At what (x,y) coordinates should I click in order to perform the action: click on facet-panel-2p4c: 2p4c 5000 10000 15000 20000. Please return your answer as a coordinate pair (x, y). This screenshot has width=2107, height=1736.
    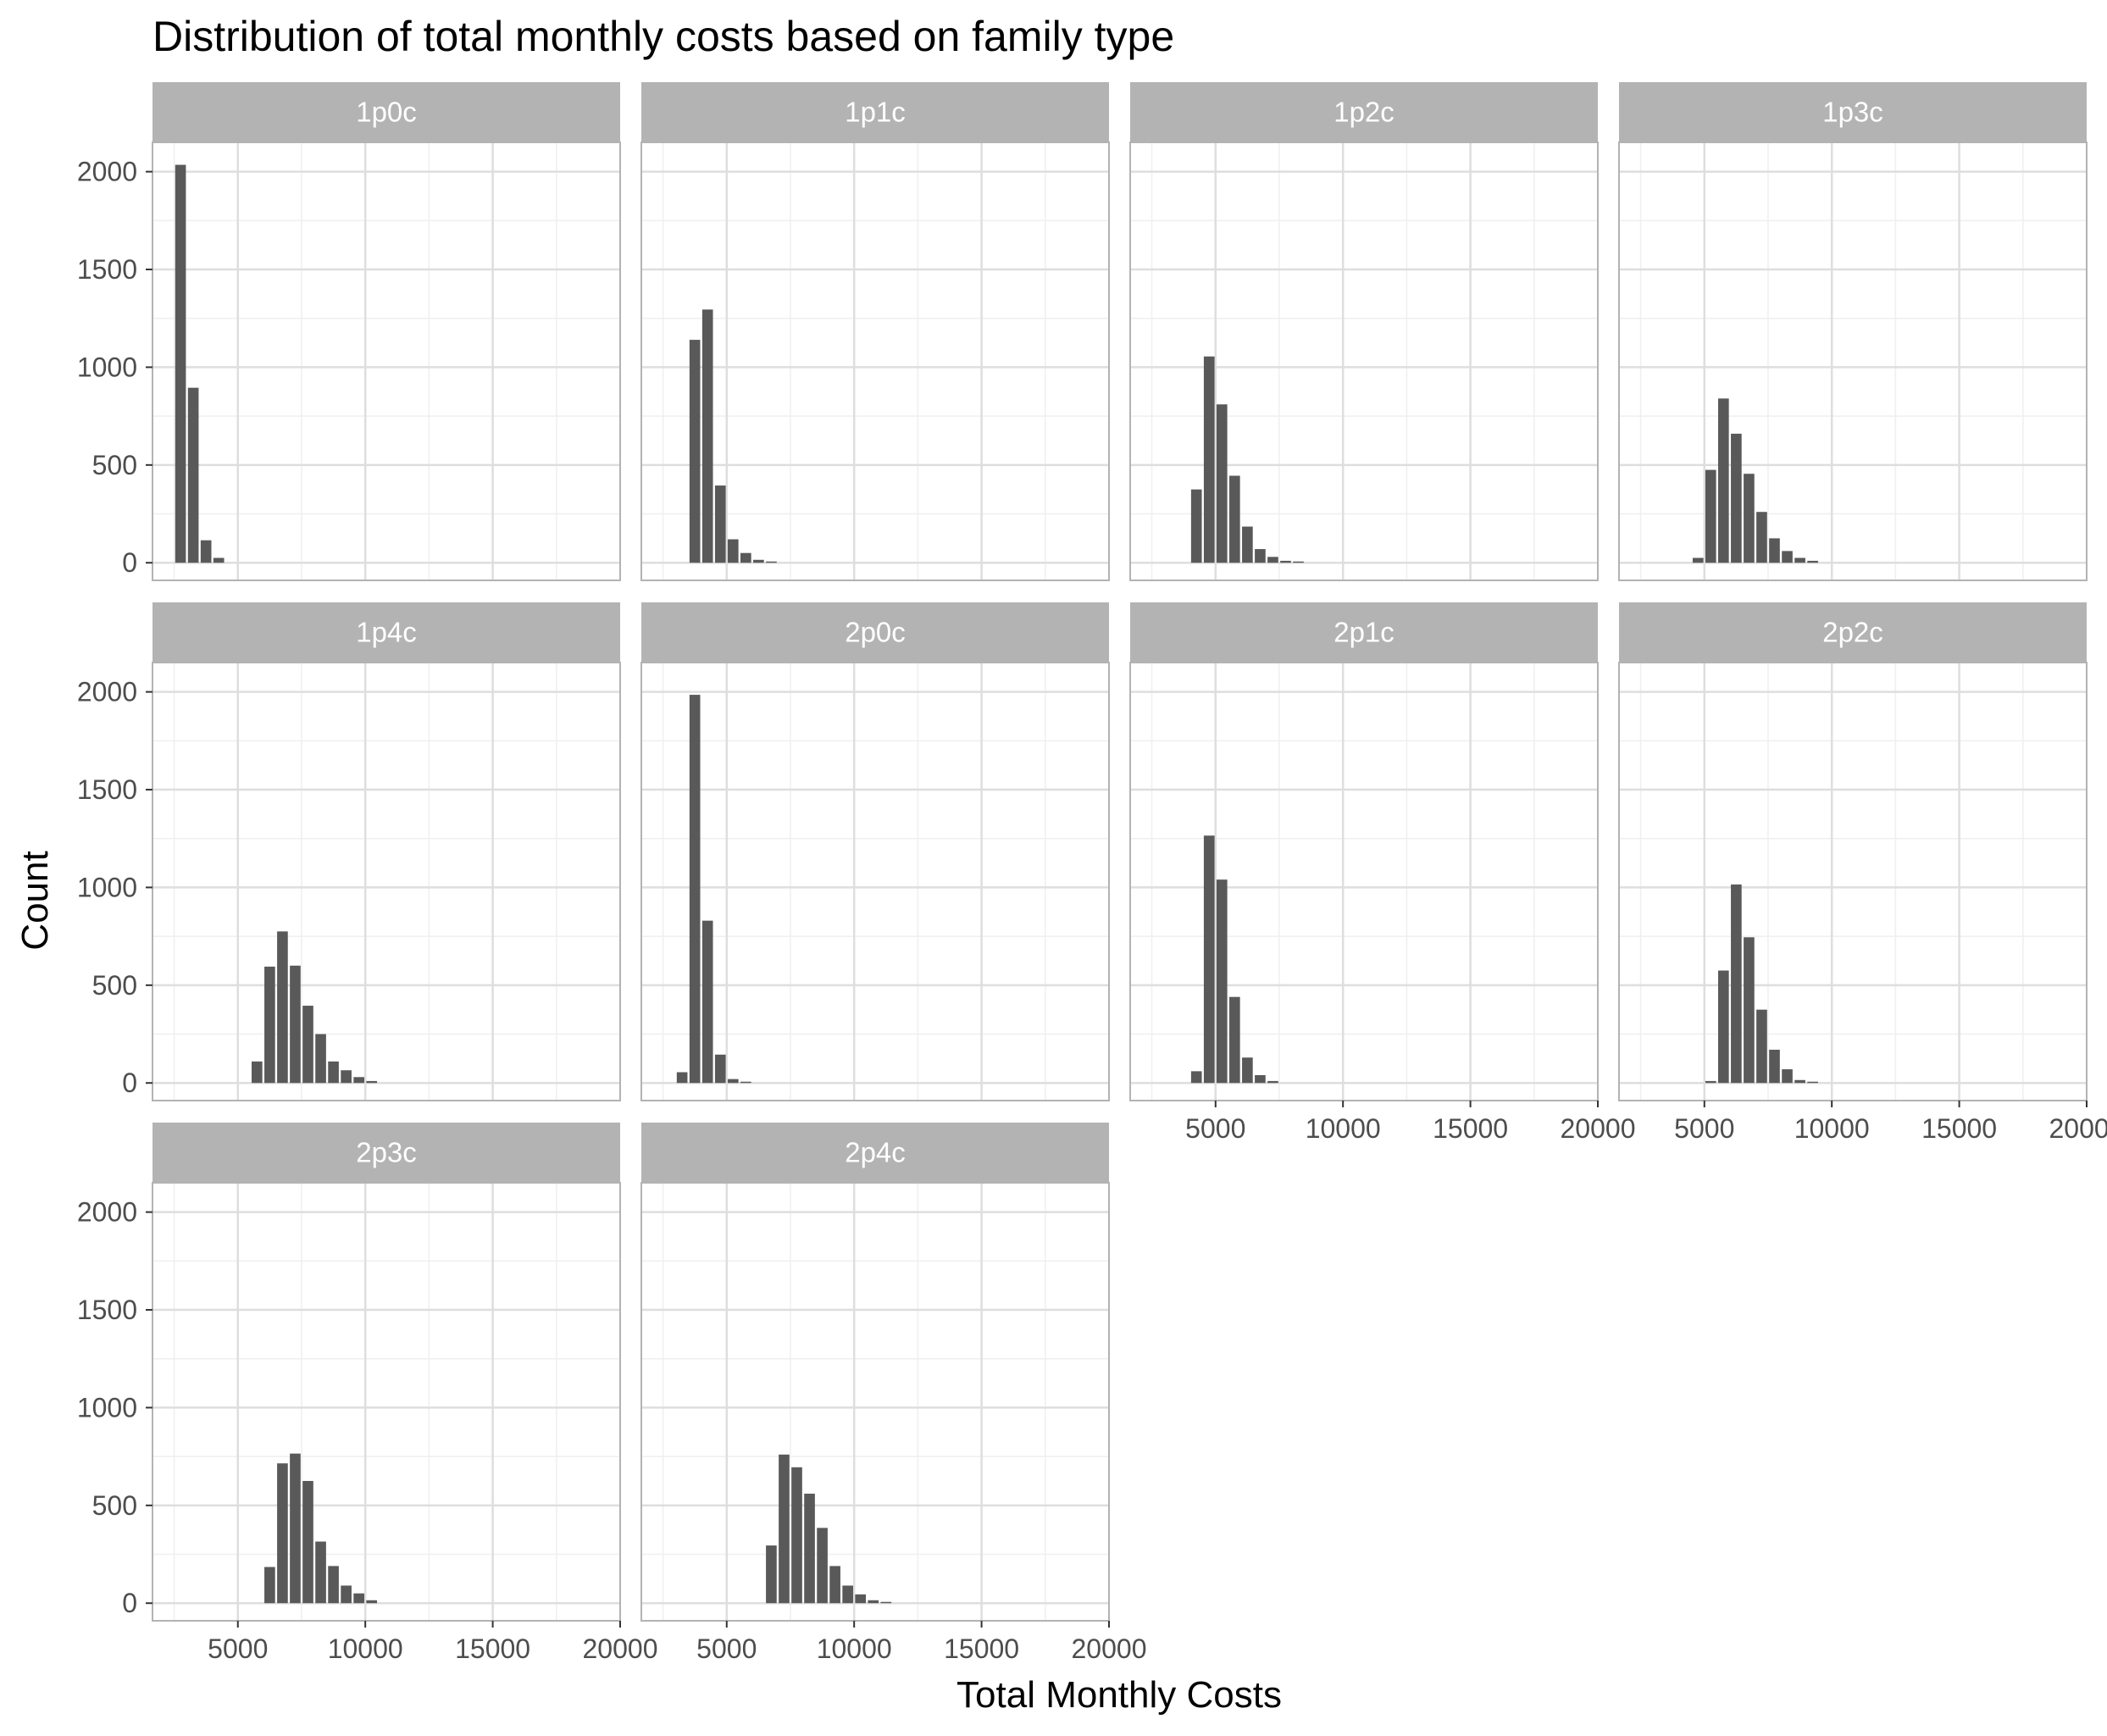
    Looking at the image, I should click on (893, 1393).